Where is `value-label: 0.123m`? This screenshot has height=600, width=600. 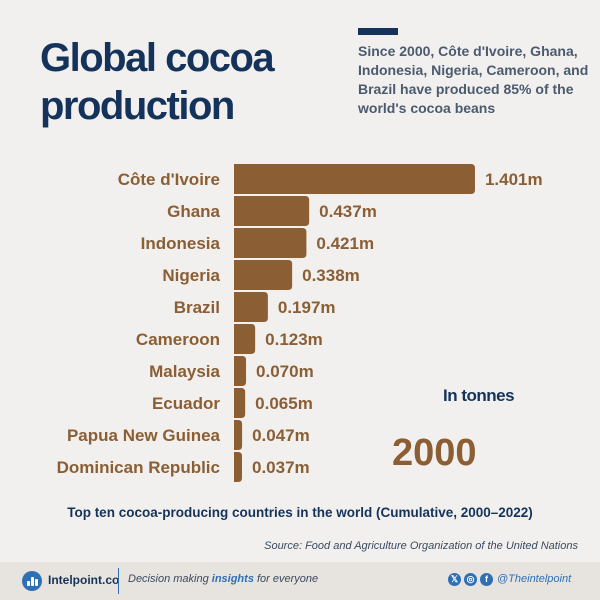 value-label: 0.123m is located at coordinates (294, 339).